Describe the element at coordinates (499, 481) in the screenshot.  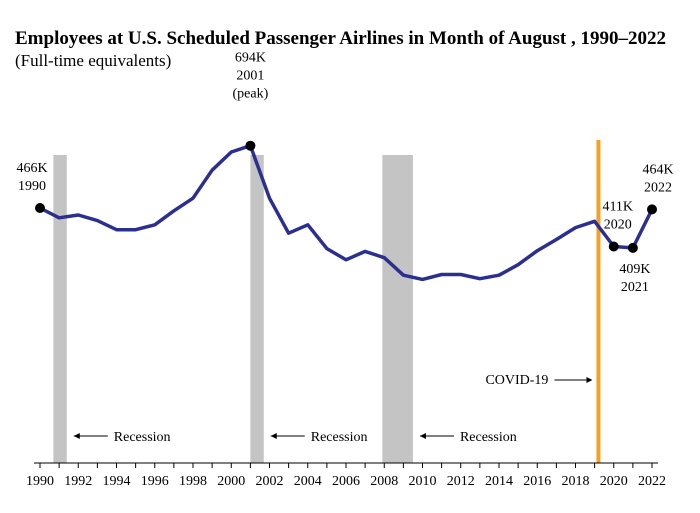
I see `x-tick-label: 2014` at that location.